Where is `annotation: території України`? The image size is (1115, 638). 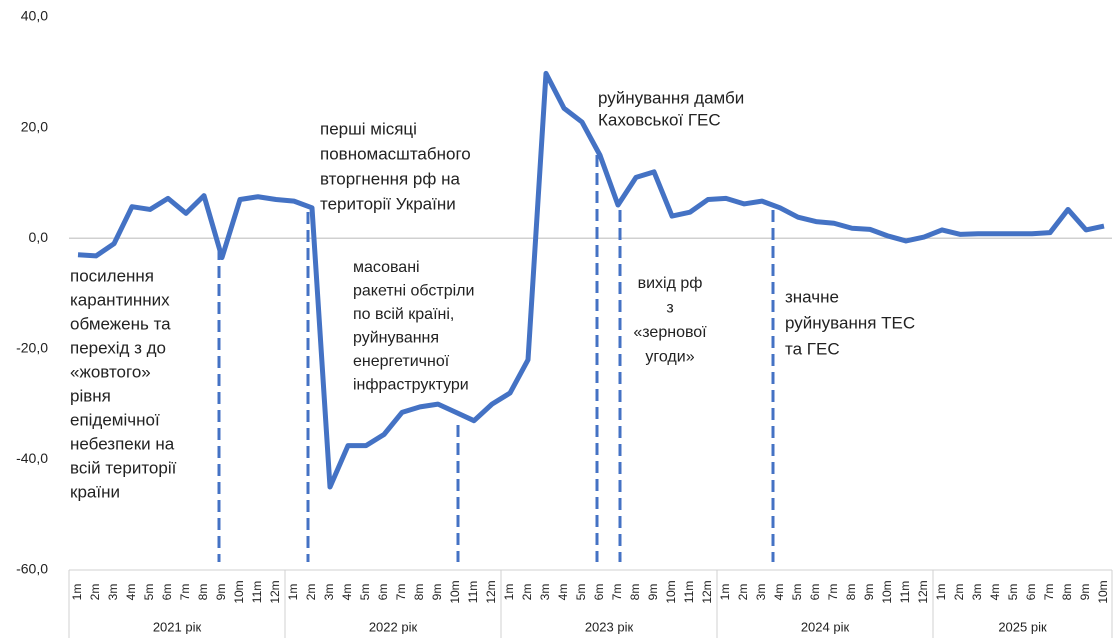 annotation: території України is located at coordinates (388, 203).